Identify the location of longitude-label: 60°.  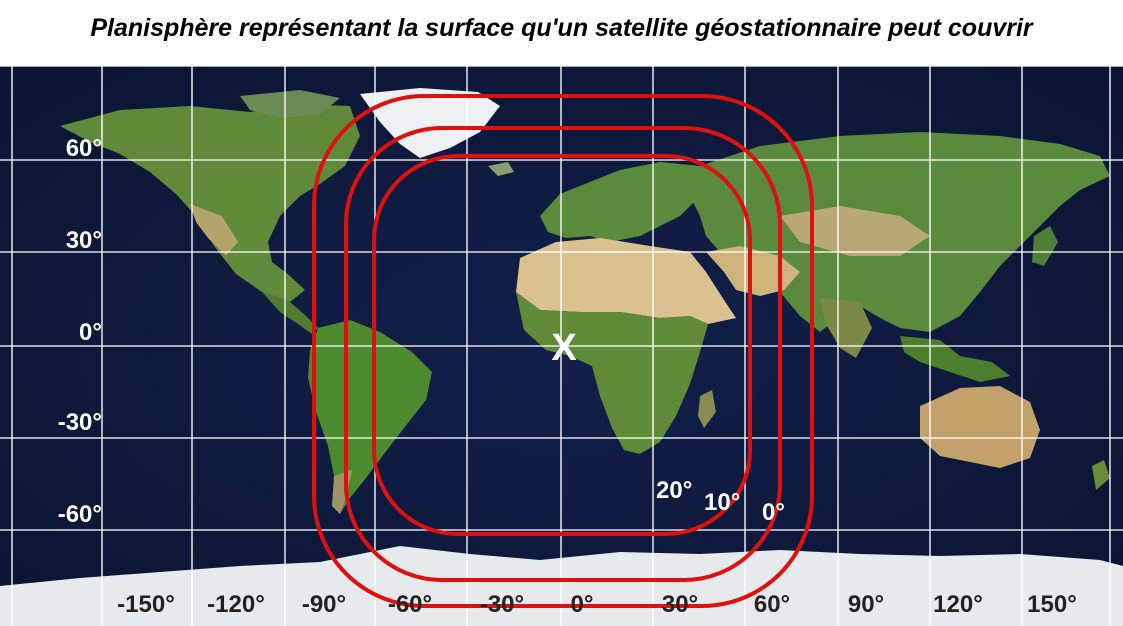
(772, 604).